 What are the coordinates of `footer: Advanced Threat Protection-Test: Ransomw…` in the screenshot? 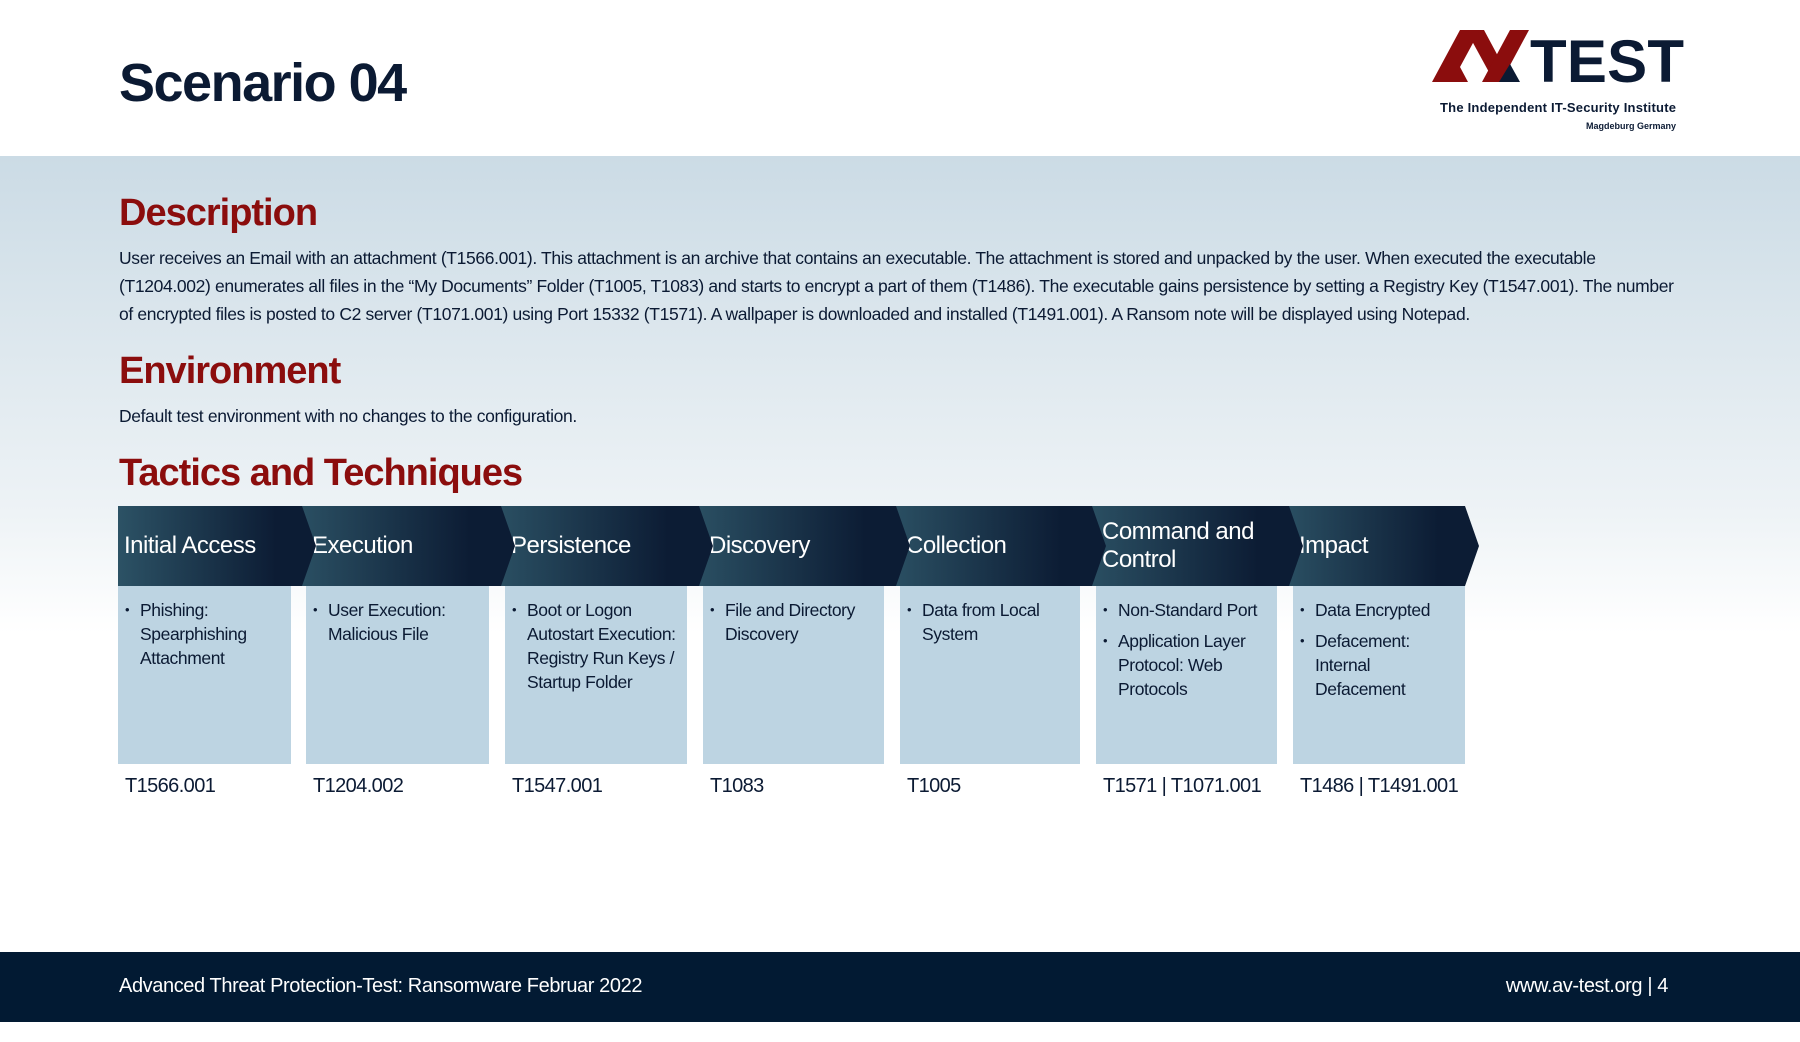 It's located at (900, 987).